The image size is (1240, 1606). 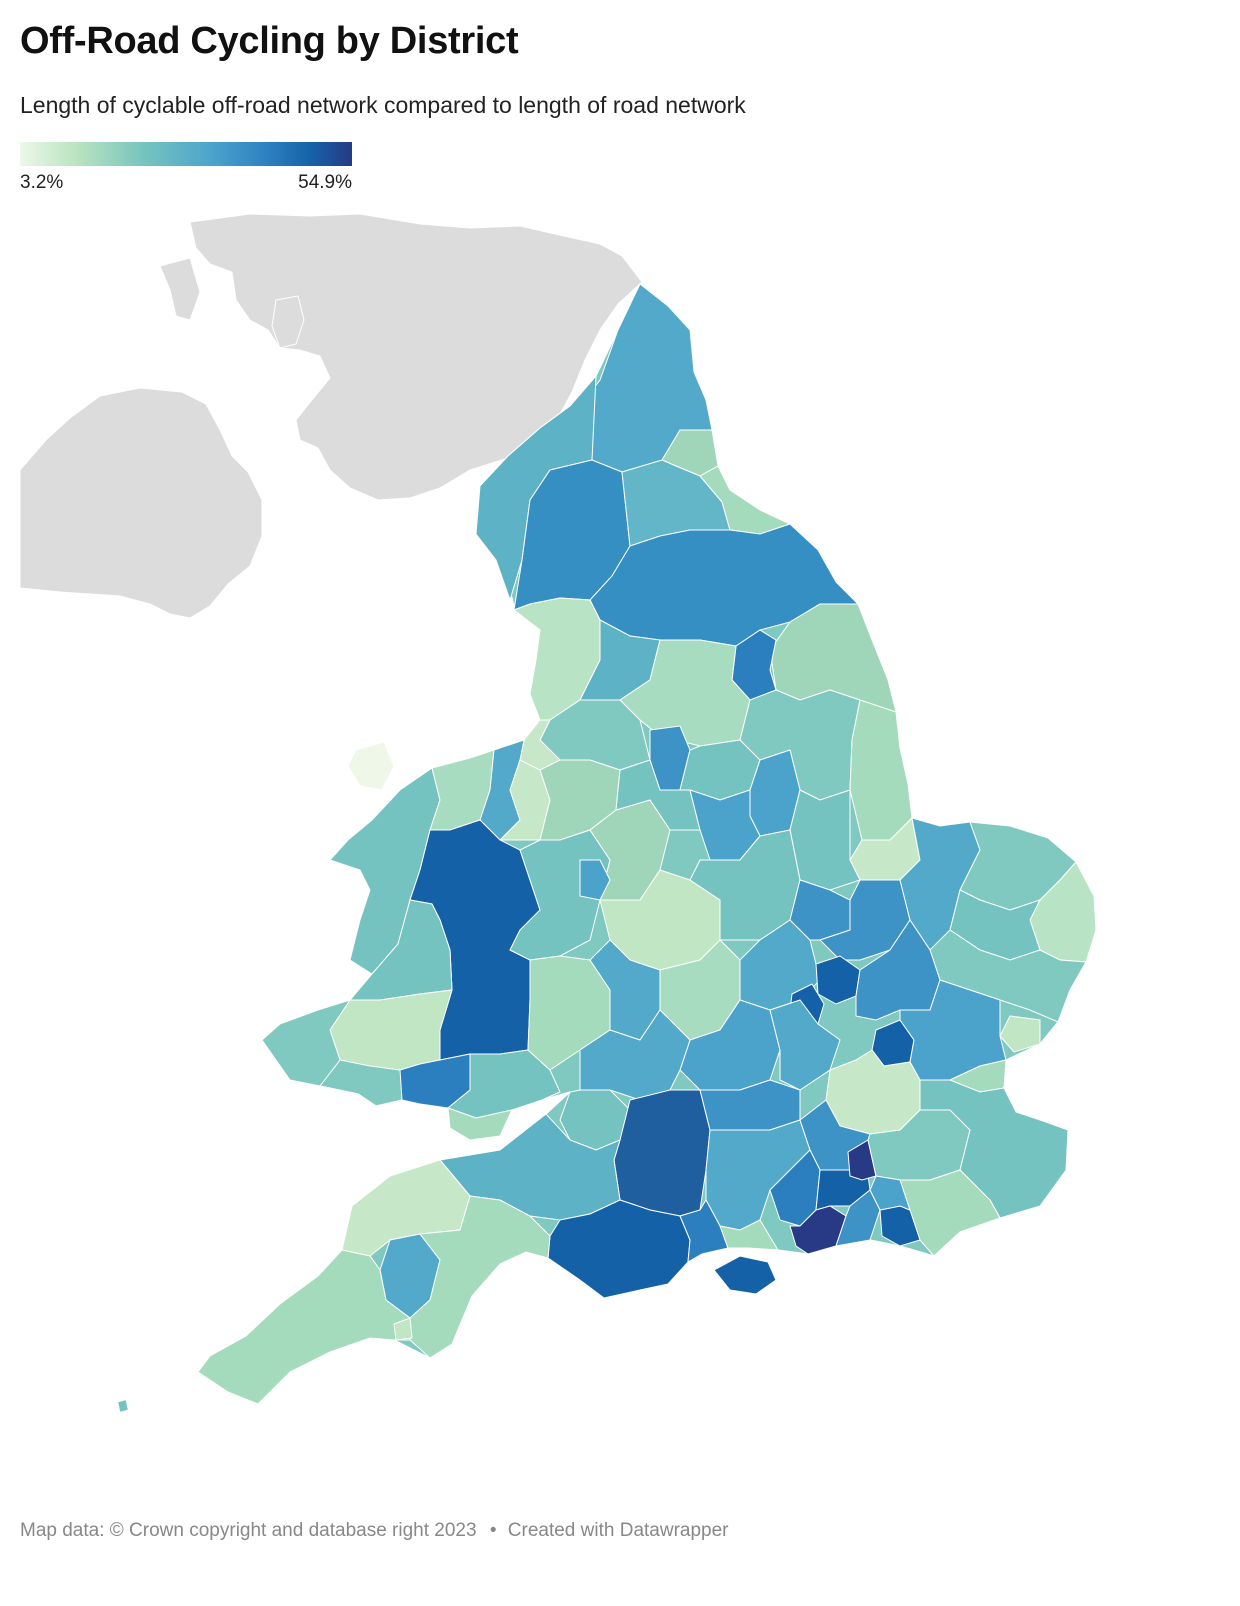 I want to click on district-valleys, so click(x=503, y=1084).